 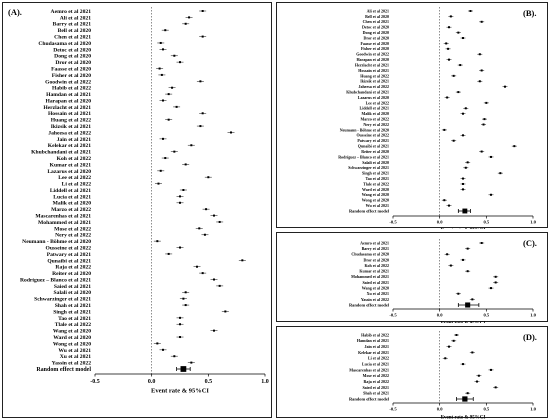 I want to click on study-label: Salali et al 2020, so click(x=375, y=162).